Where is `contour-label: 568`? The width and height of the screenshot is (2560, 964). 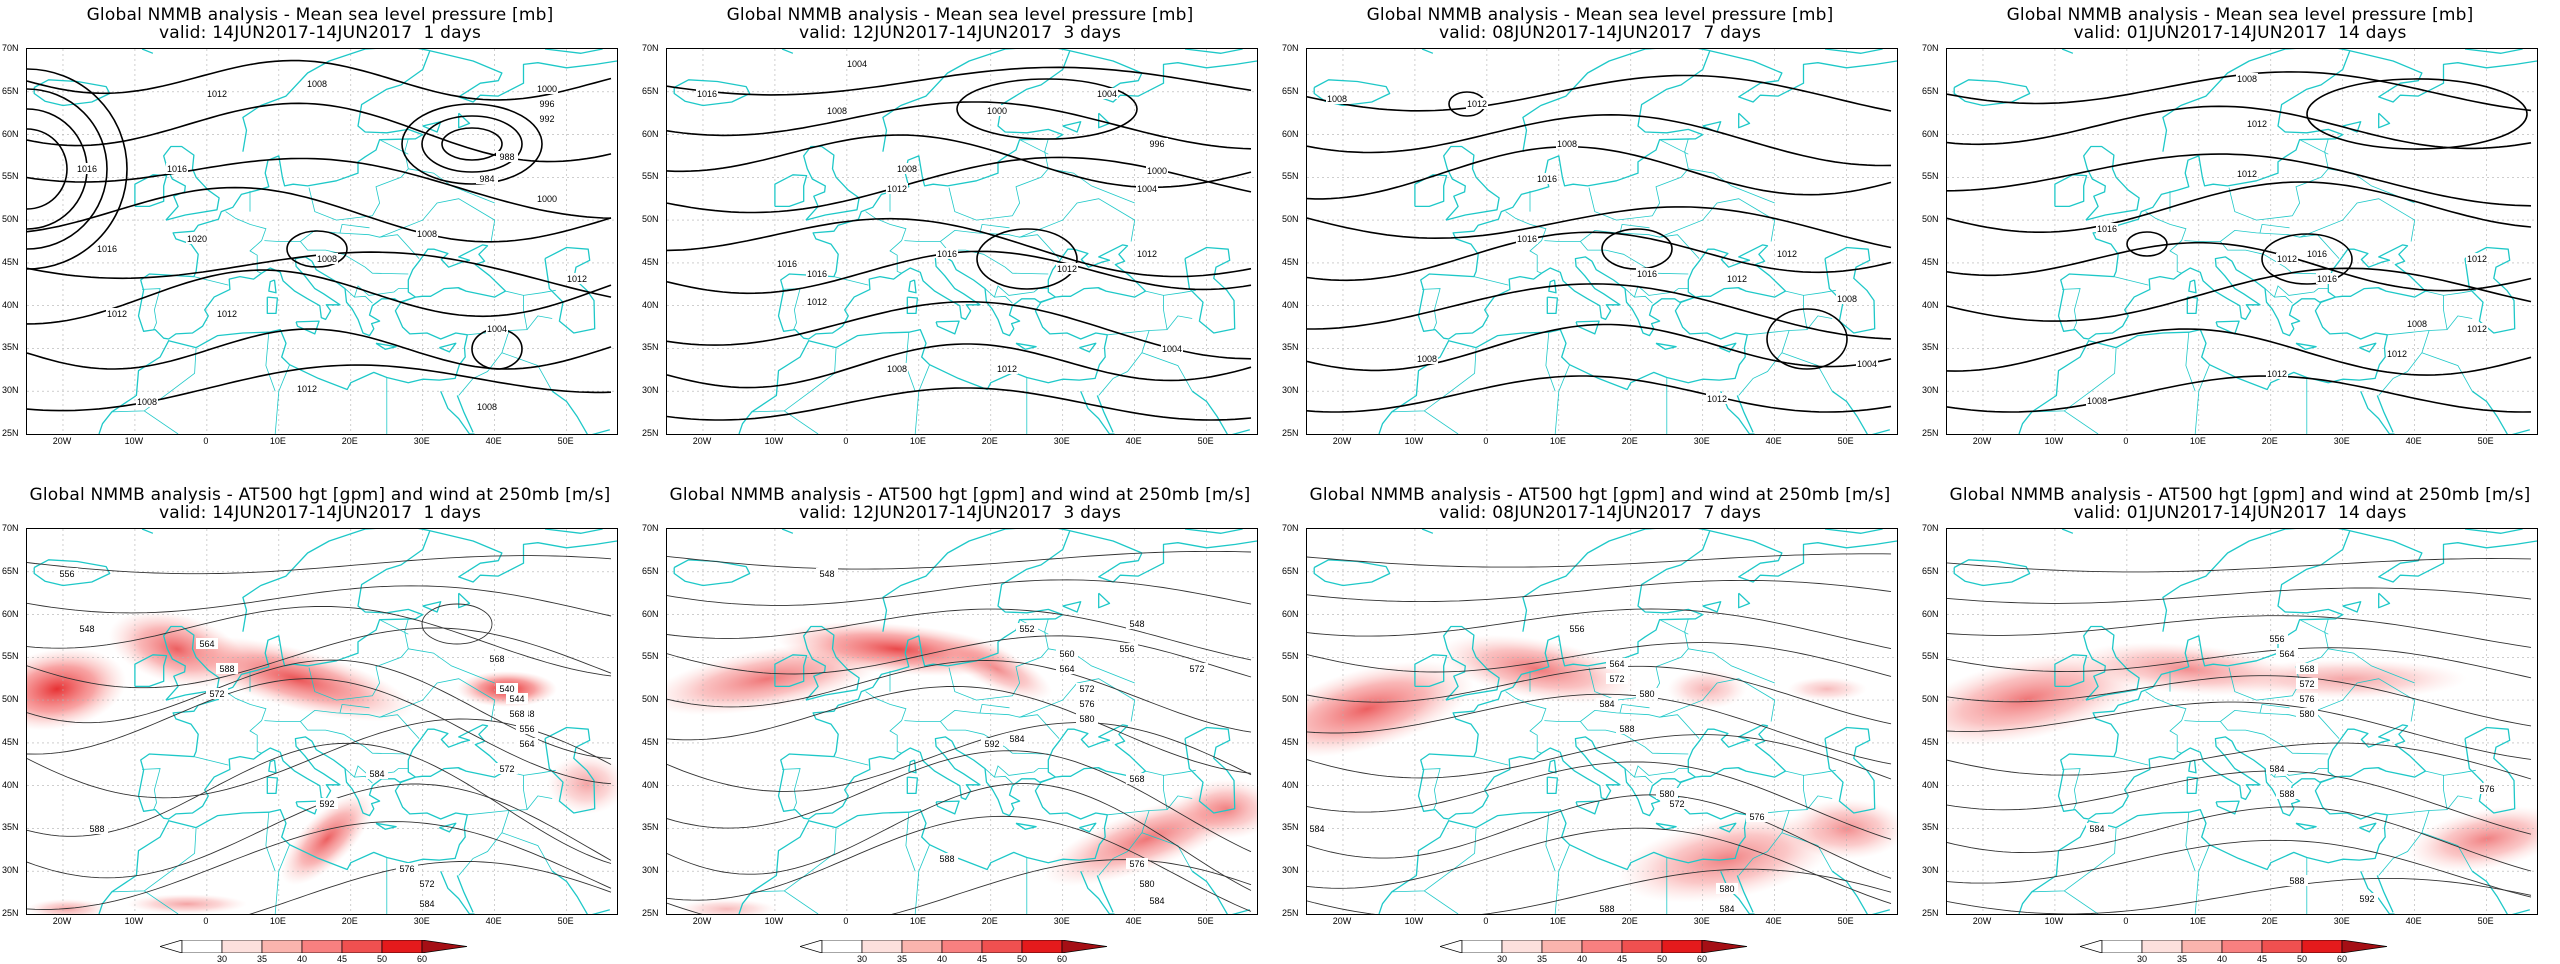 contour-label: 568 is located at coordinates (2306, 669).